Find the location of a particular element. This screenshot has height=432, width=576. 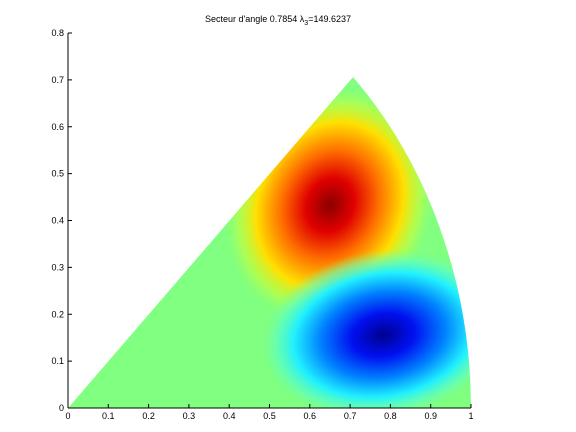

x-tick-label: 0.4 is located at coordinates (229, 416).